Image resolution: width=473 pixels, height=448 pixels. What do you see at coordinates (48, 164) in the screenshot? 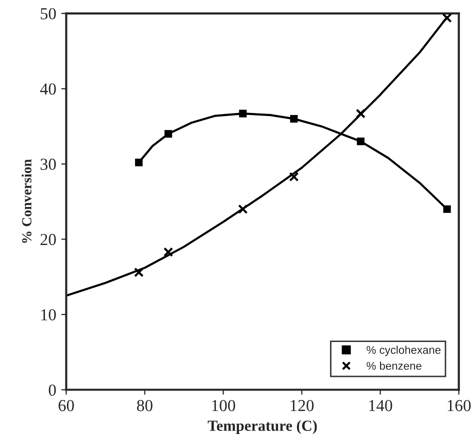
I see `y-tick-label: 30` at bounding box center [48, 164].